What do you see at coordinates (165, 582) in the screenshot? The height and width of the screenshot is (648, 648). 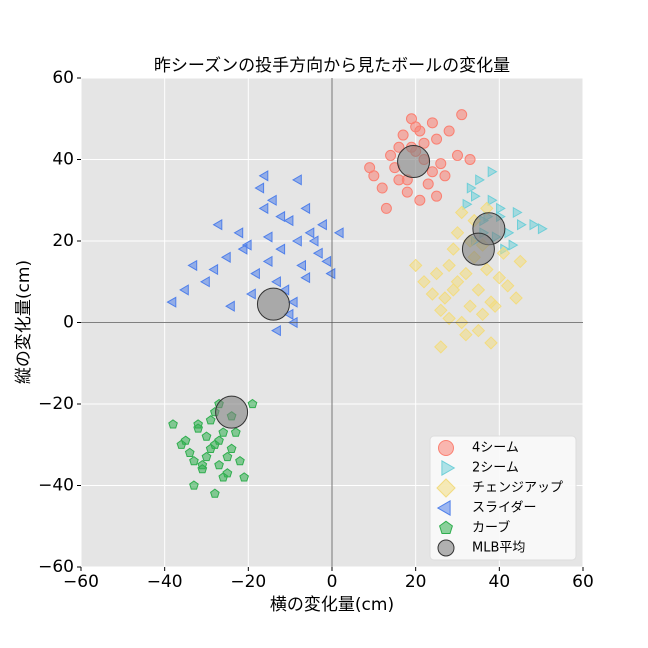 I see `x-tick-label: −40` at bounding box center [165, 582].